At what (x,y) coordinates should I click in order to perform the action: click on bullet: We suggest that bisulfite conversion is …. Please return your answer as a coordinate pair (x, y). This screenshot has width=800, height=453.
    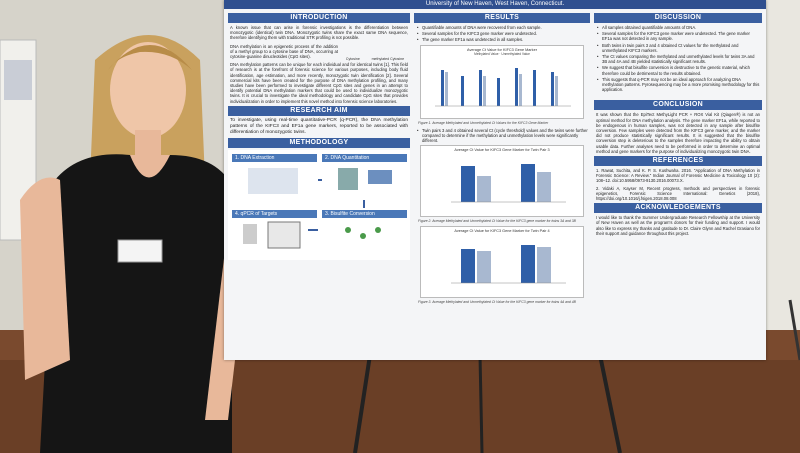
    Looking at the image, I should click on (678, 70).